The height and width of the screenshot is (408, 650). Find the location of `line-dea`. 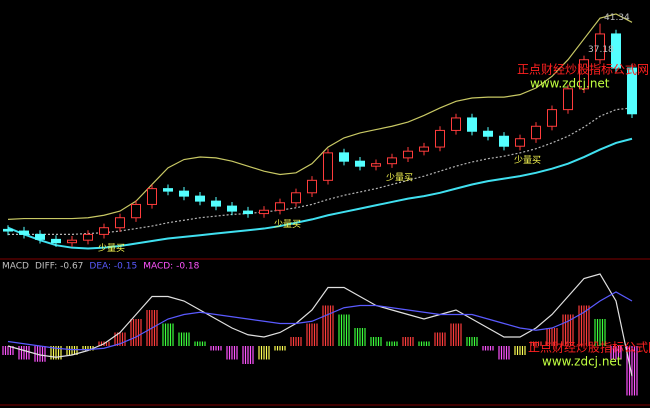

line-dea is located at coordinates (320, 321).